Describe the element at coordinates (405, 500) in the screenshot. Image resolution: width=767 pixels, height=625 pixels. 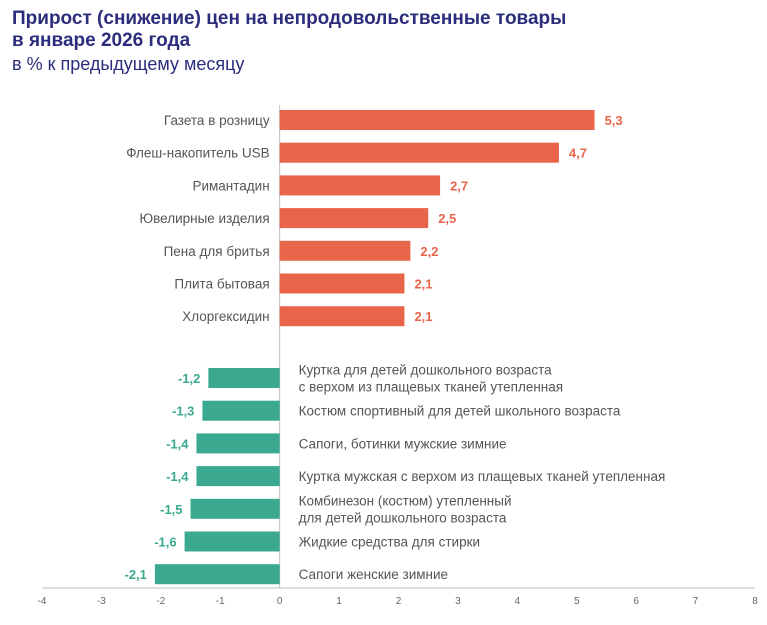
I see `category-label: Комбинезон (костюм) утепленный` at that location.